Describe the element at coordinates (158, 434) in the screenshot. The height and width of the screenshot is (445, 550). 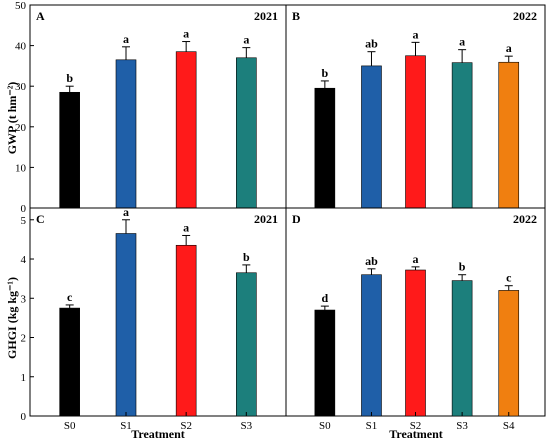
I see `x-axis-title-left: Treatment` at that location.